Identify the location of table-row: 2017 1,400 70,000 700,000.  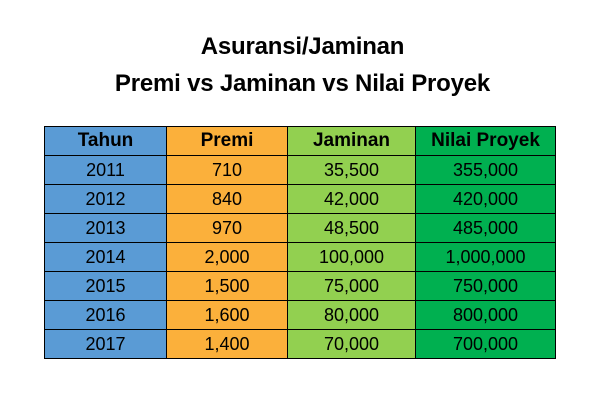
(300, 344).